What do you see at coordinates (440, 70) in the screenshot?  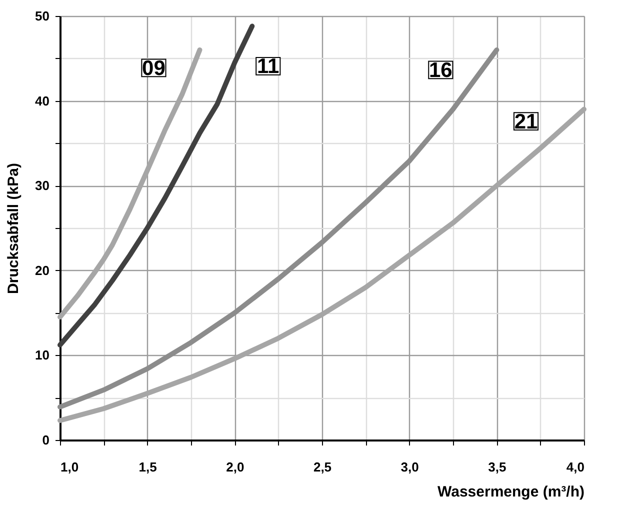 I see `series-label: 16` at bounding box center [440, 70].